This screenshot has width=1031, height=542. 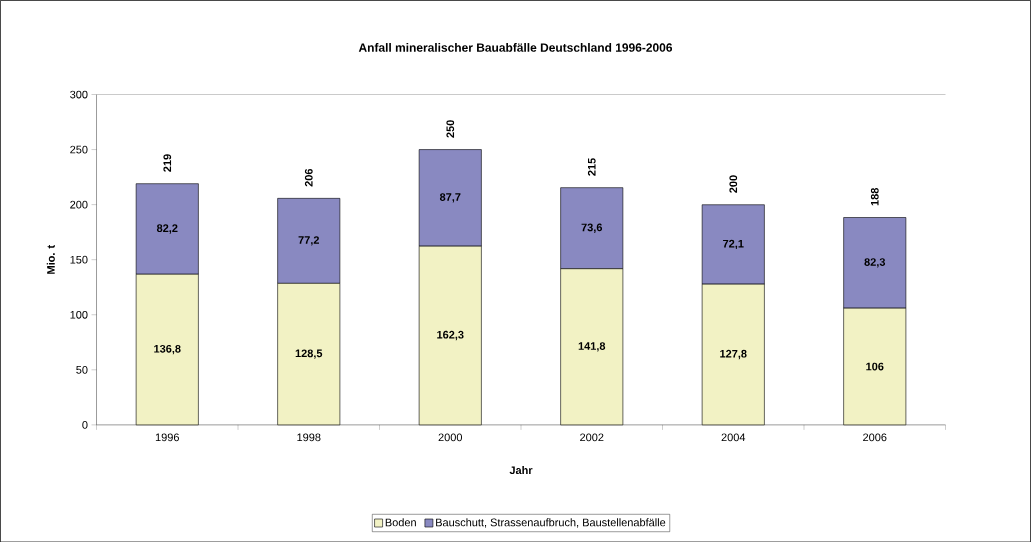 I want to click on total-label: 250, so click(x=450, y=128).